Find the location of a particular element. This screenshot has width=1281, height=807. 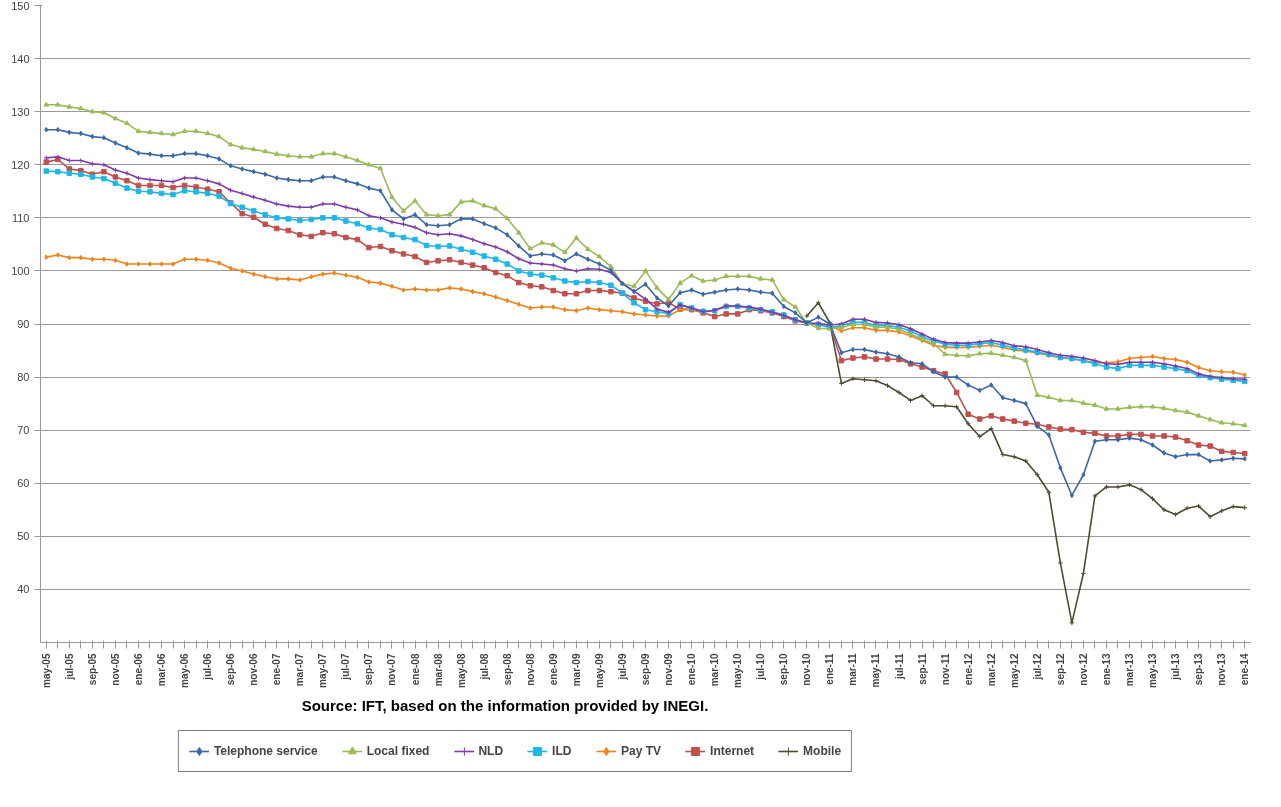

y-tick-label: 100 is located at coordinates (20, 270).